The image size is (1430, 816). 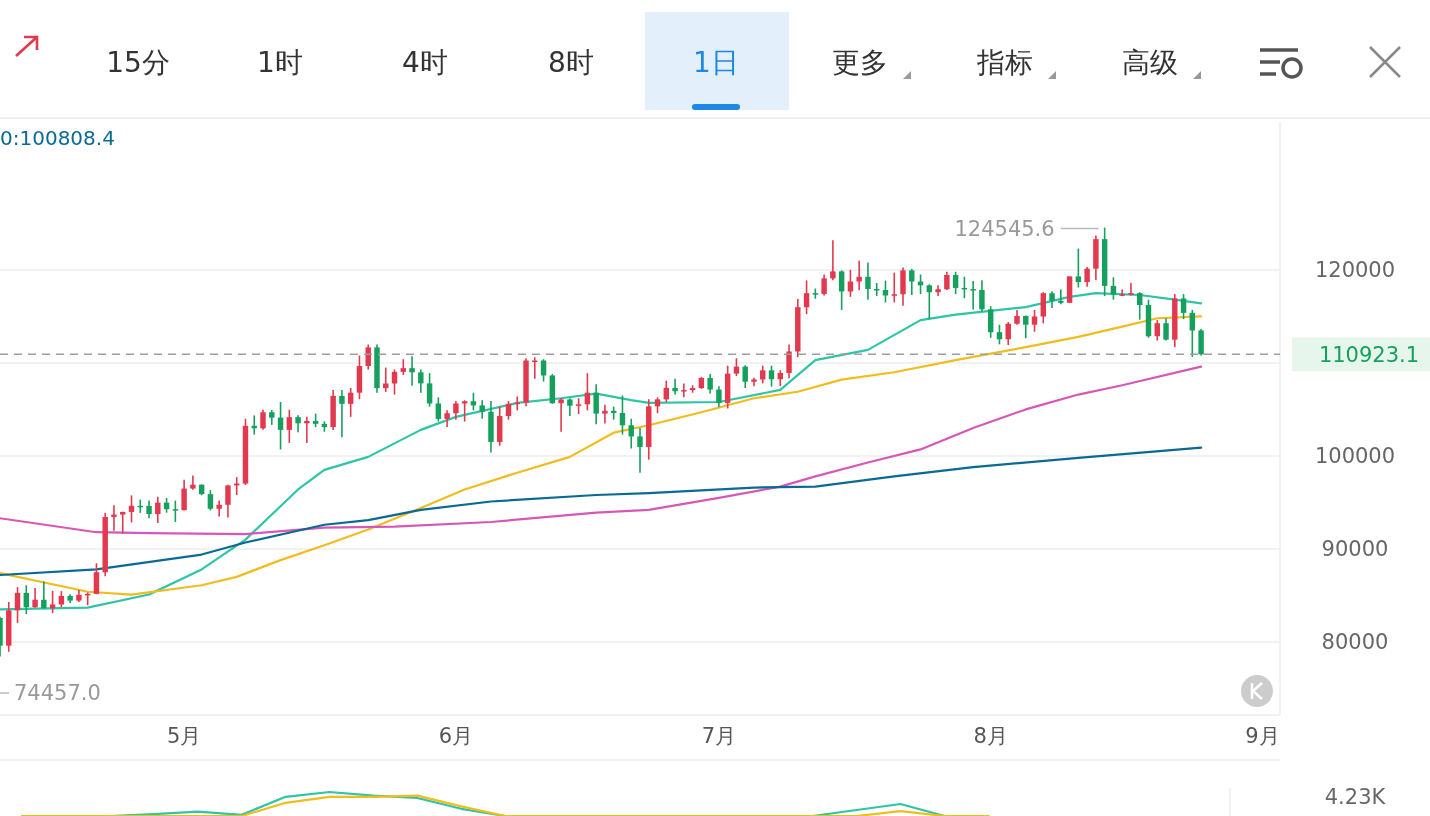 What do you see at coordinates (1355, 269) in the screenshot?
I see `y-tick-label: 120000` at bounding box center [1355, 269].